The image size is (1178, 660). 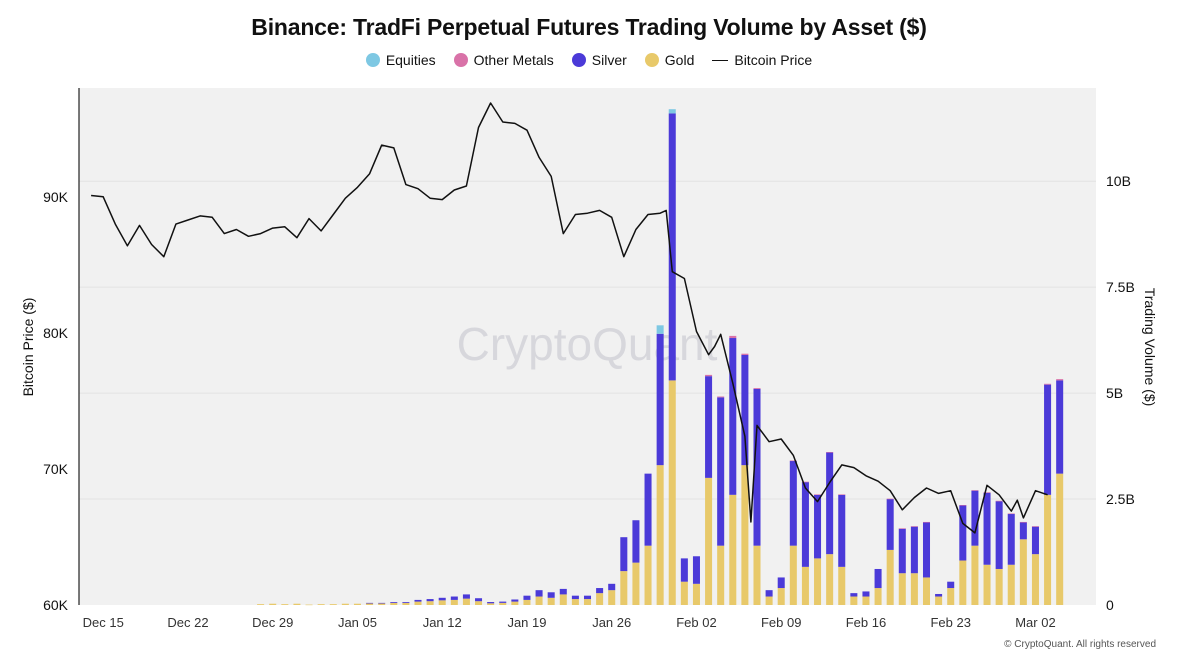 What do you see at coordinates (460, 60) in the screenshot?
I see `legend-swatch-other-metals` at bounding box center [460, 60].